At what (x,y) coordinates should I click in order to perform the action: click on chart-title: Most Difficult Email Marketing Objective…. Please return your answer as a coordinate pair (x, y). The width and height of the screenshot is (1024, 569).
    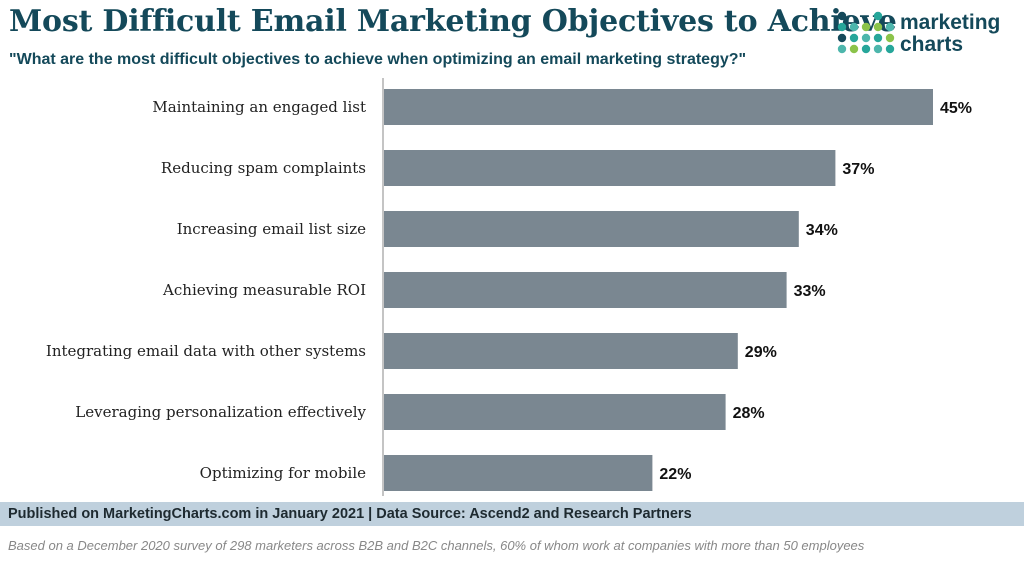
    Looking at the image, I should click on (453, 21).